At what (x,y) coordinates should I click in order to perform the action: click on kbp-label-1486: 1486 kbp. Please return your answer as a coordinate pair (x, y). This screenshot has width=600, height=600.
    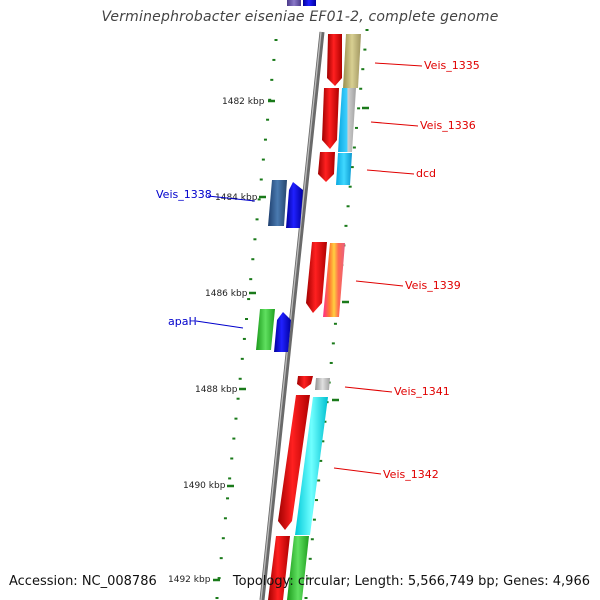
    Looking at the image, I should click on (226, 294).